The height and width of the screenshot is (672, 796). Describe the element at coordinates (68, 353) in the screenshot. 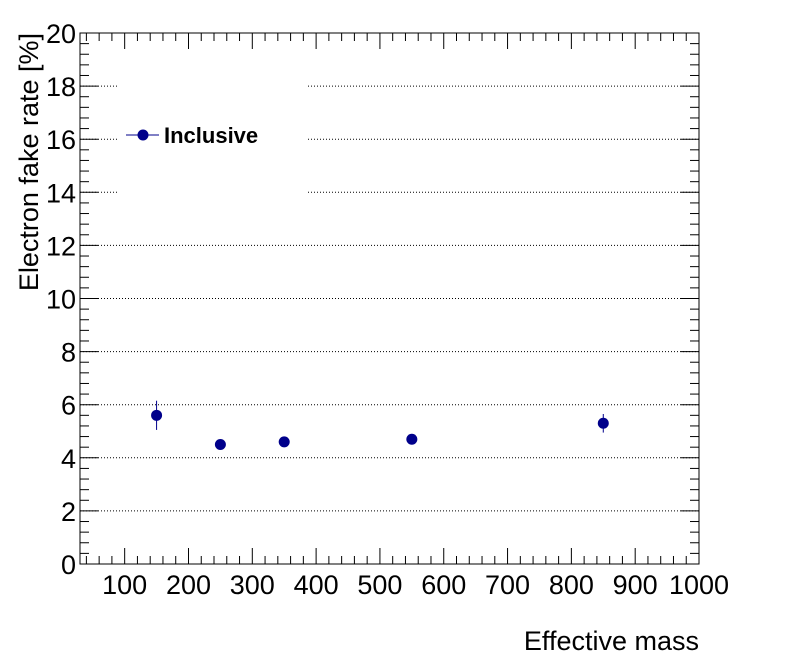

I see `y-tick-label: 8` at that location.